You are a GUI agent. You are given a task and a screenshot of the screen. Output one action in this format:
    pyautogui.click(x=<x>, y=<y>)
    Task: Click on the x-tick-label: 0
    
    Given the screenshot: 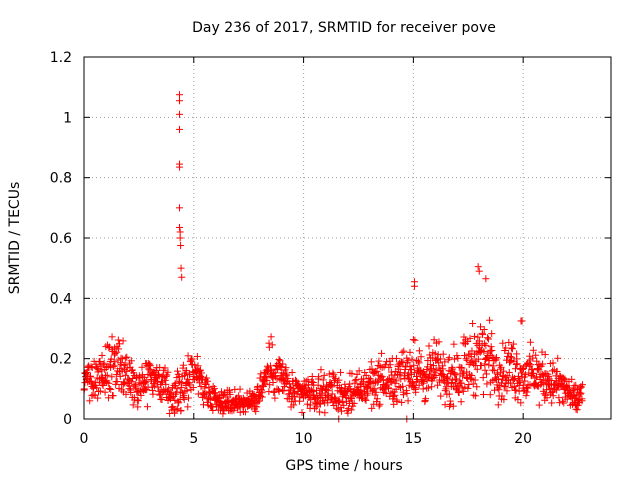 What is the action you would take?
    pyautogui.click(x=84, y=439)
    